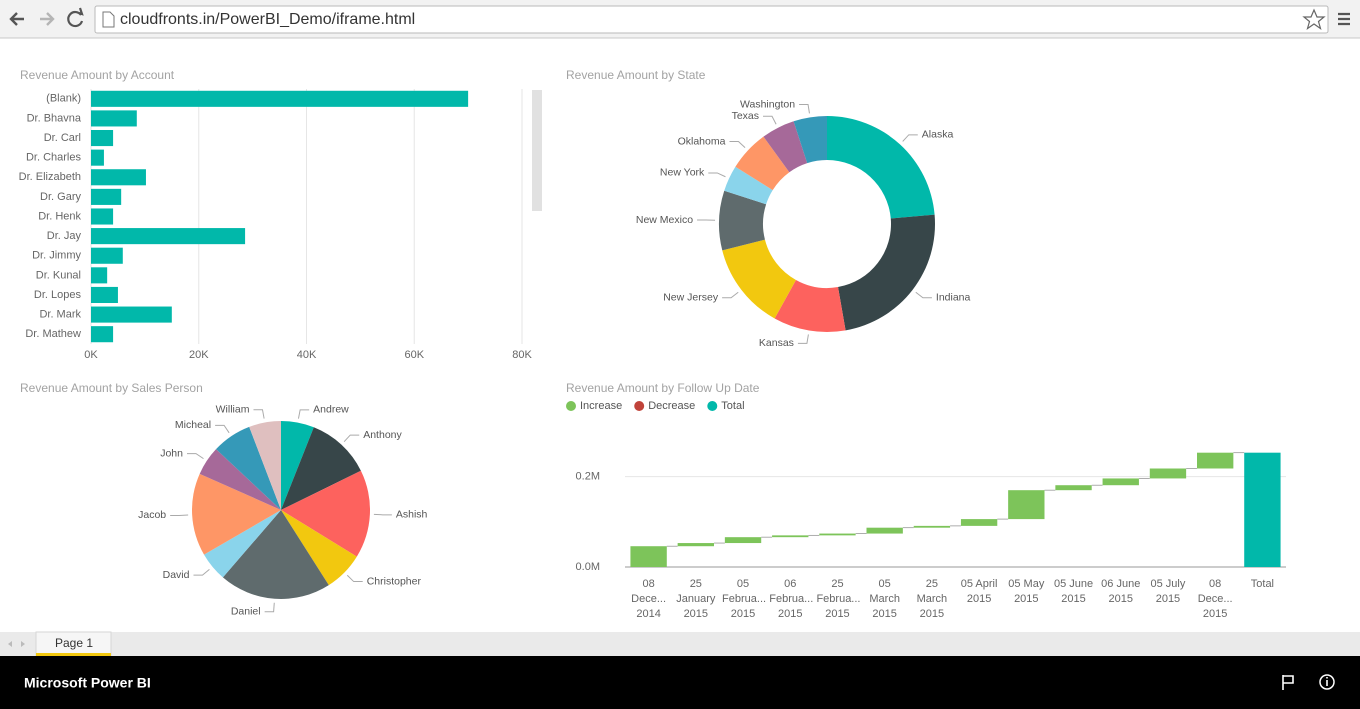 This screenshot has height=709, width=1360. What do you see at coordinates (682, 173) in the screenshot?
I see `slice-label: New York` at bounding box center [682, 173].